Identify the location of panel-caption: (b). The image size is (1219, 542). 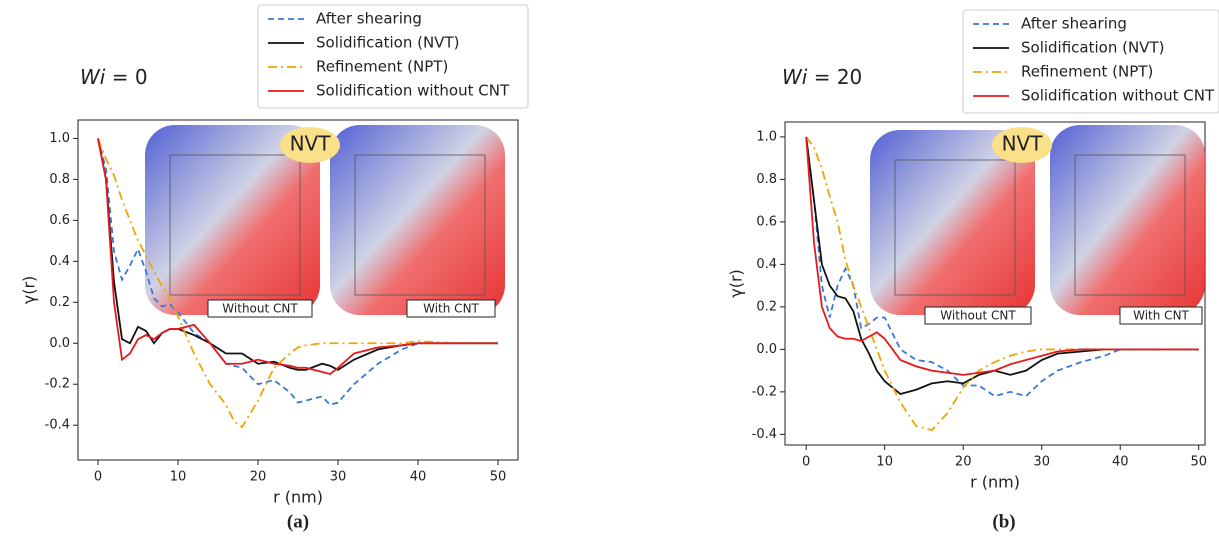
(1003, 521).